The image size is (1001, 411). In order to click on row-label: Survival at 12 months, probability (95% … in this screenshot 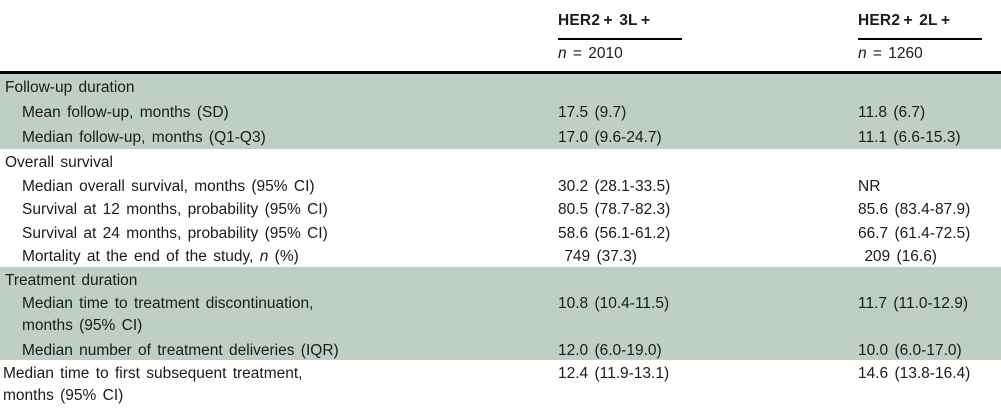, I will do `click(175, 210)`.